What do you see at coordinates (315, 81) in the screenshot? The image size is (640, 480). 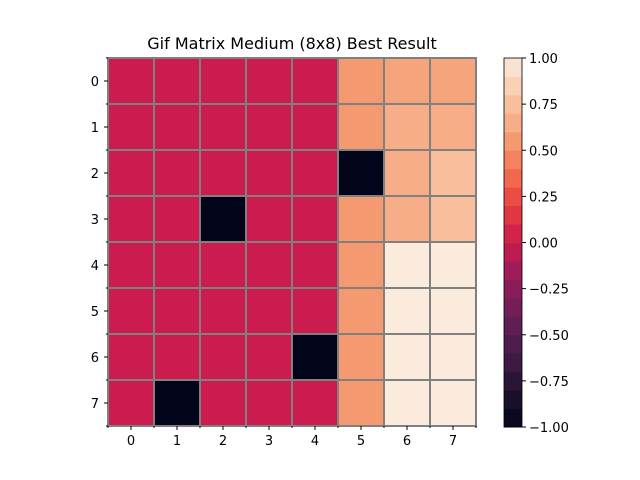 I see `heatmap-cell-r0-c4` at bounding box center [315, 81].